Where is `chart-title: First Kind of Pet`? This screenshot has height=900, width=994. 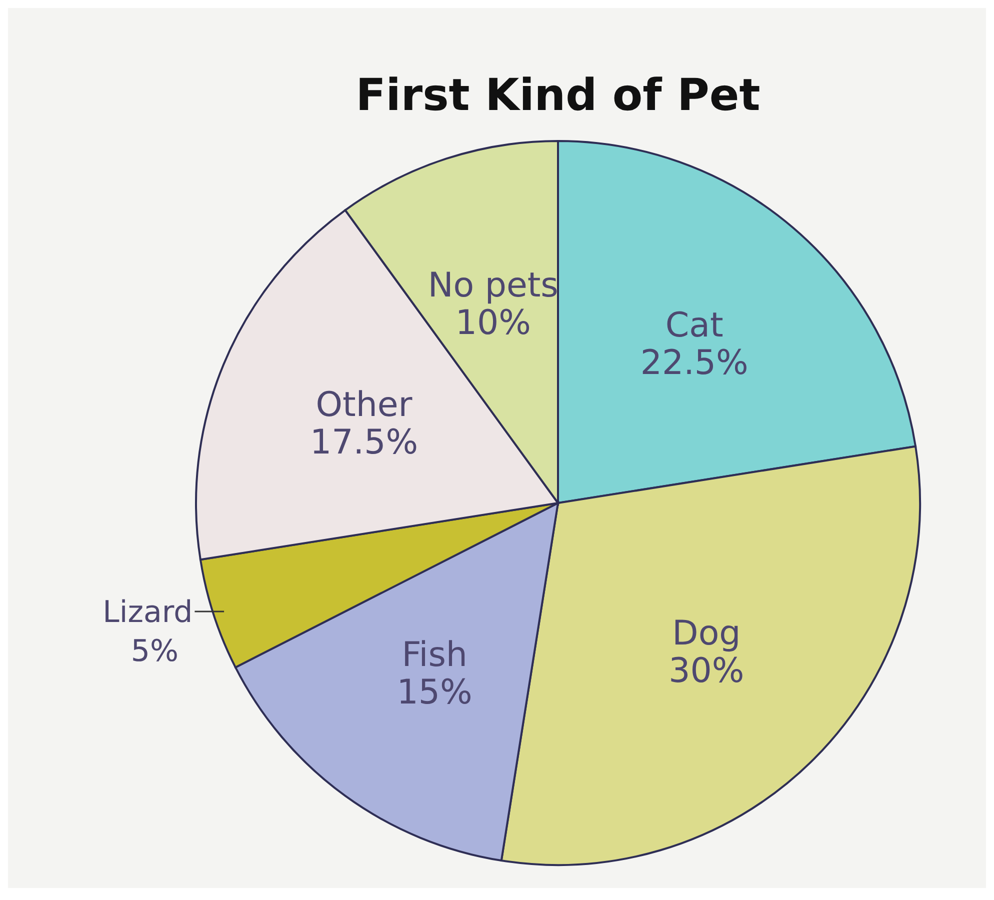 chart-title: First Kind of Pet is located at coordinates (558, 95).